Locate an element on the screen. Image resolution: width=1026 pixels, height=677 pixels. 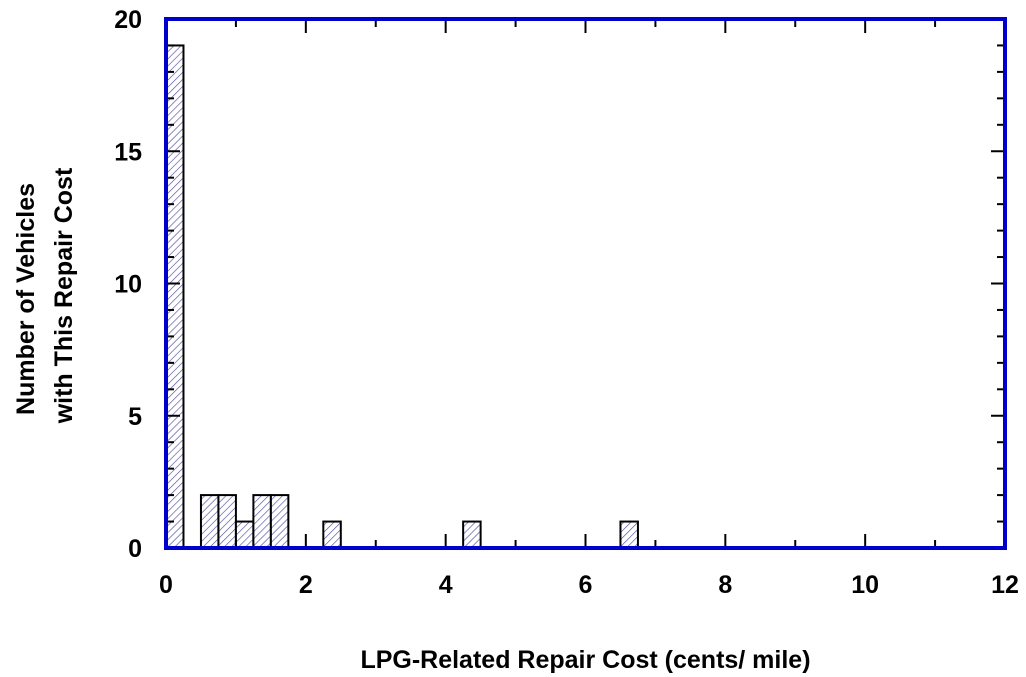
x-tick-label: 12 is located at coordinates (1005, 585).